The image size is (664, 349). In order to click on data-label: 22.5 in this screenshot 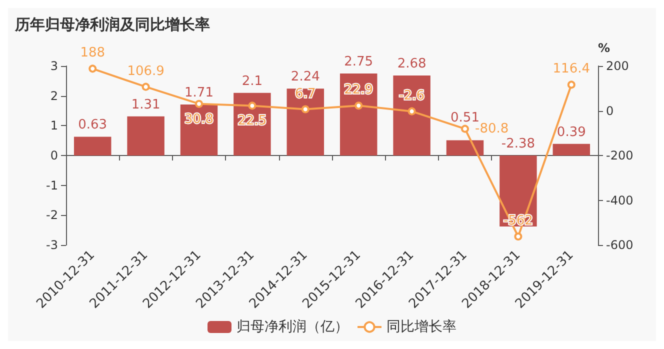, I will do `click(252, 121)`.